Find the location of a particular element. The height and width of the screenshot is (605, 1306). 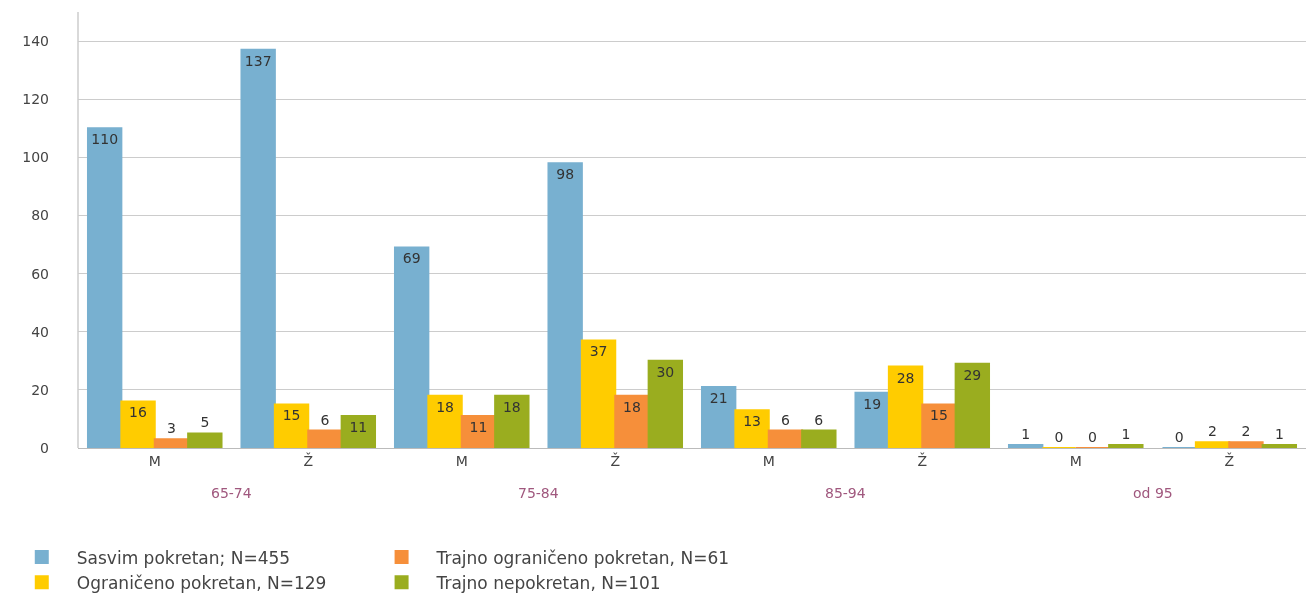

legend-label: Trajno nepokretan, N=101 is located at coordinates (548, 582).